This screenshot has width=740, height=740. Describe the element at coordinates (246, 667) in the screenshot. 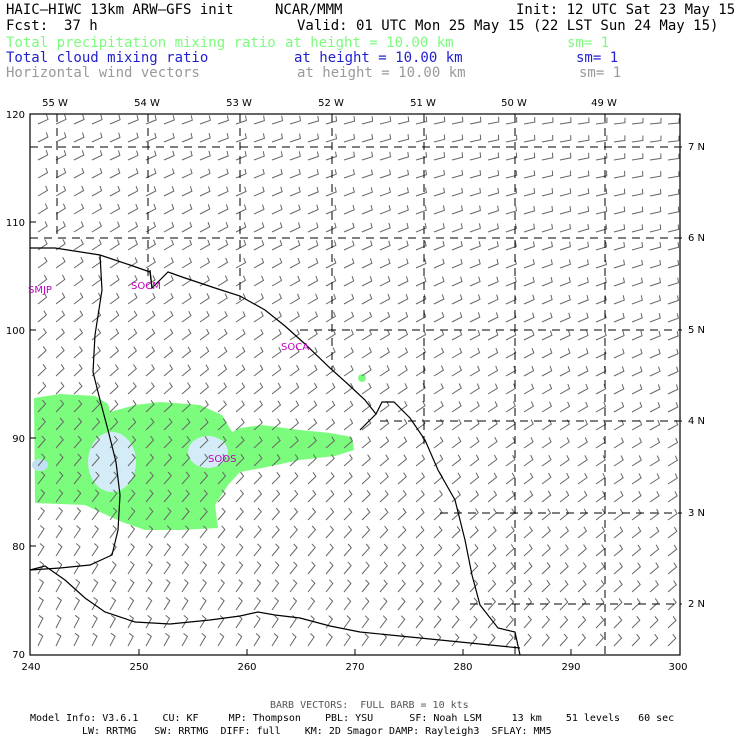

I see `x-tick: 260` at that location.